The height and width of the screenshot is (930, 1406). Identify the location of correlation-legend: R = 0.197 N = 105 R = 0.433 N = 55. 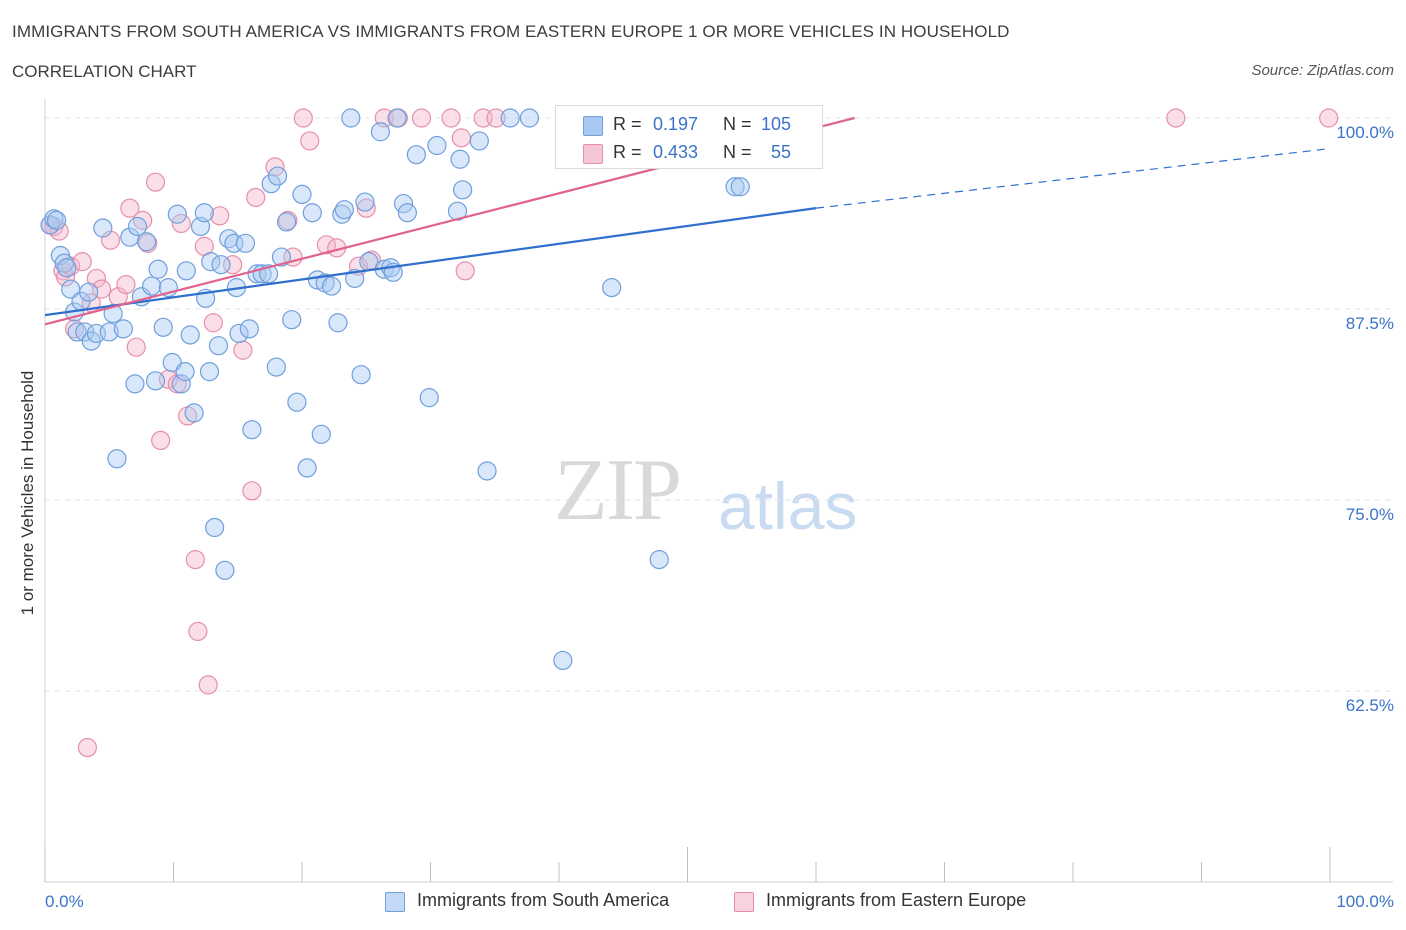
(689, 137).